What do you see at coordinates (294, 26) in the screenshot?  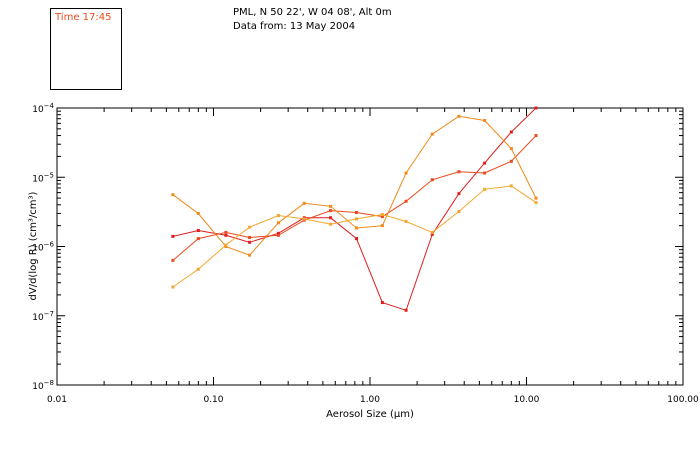 I see `date-line: Data from: 13 May 2004` at bounding box center [294, 26].